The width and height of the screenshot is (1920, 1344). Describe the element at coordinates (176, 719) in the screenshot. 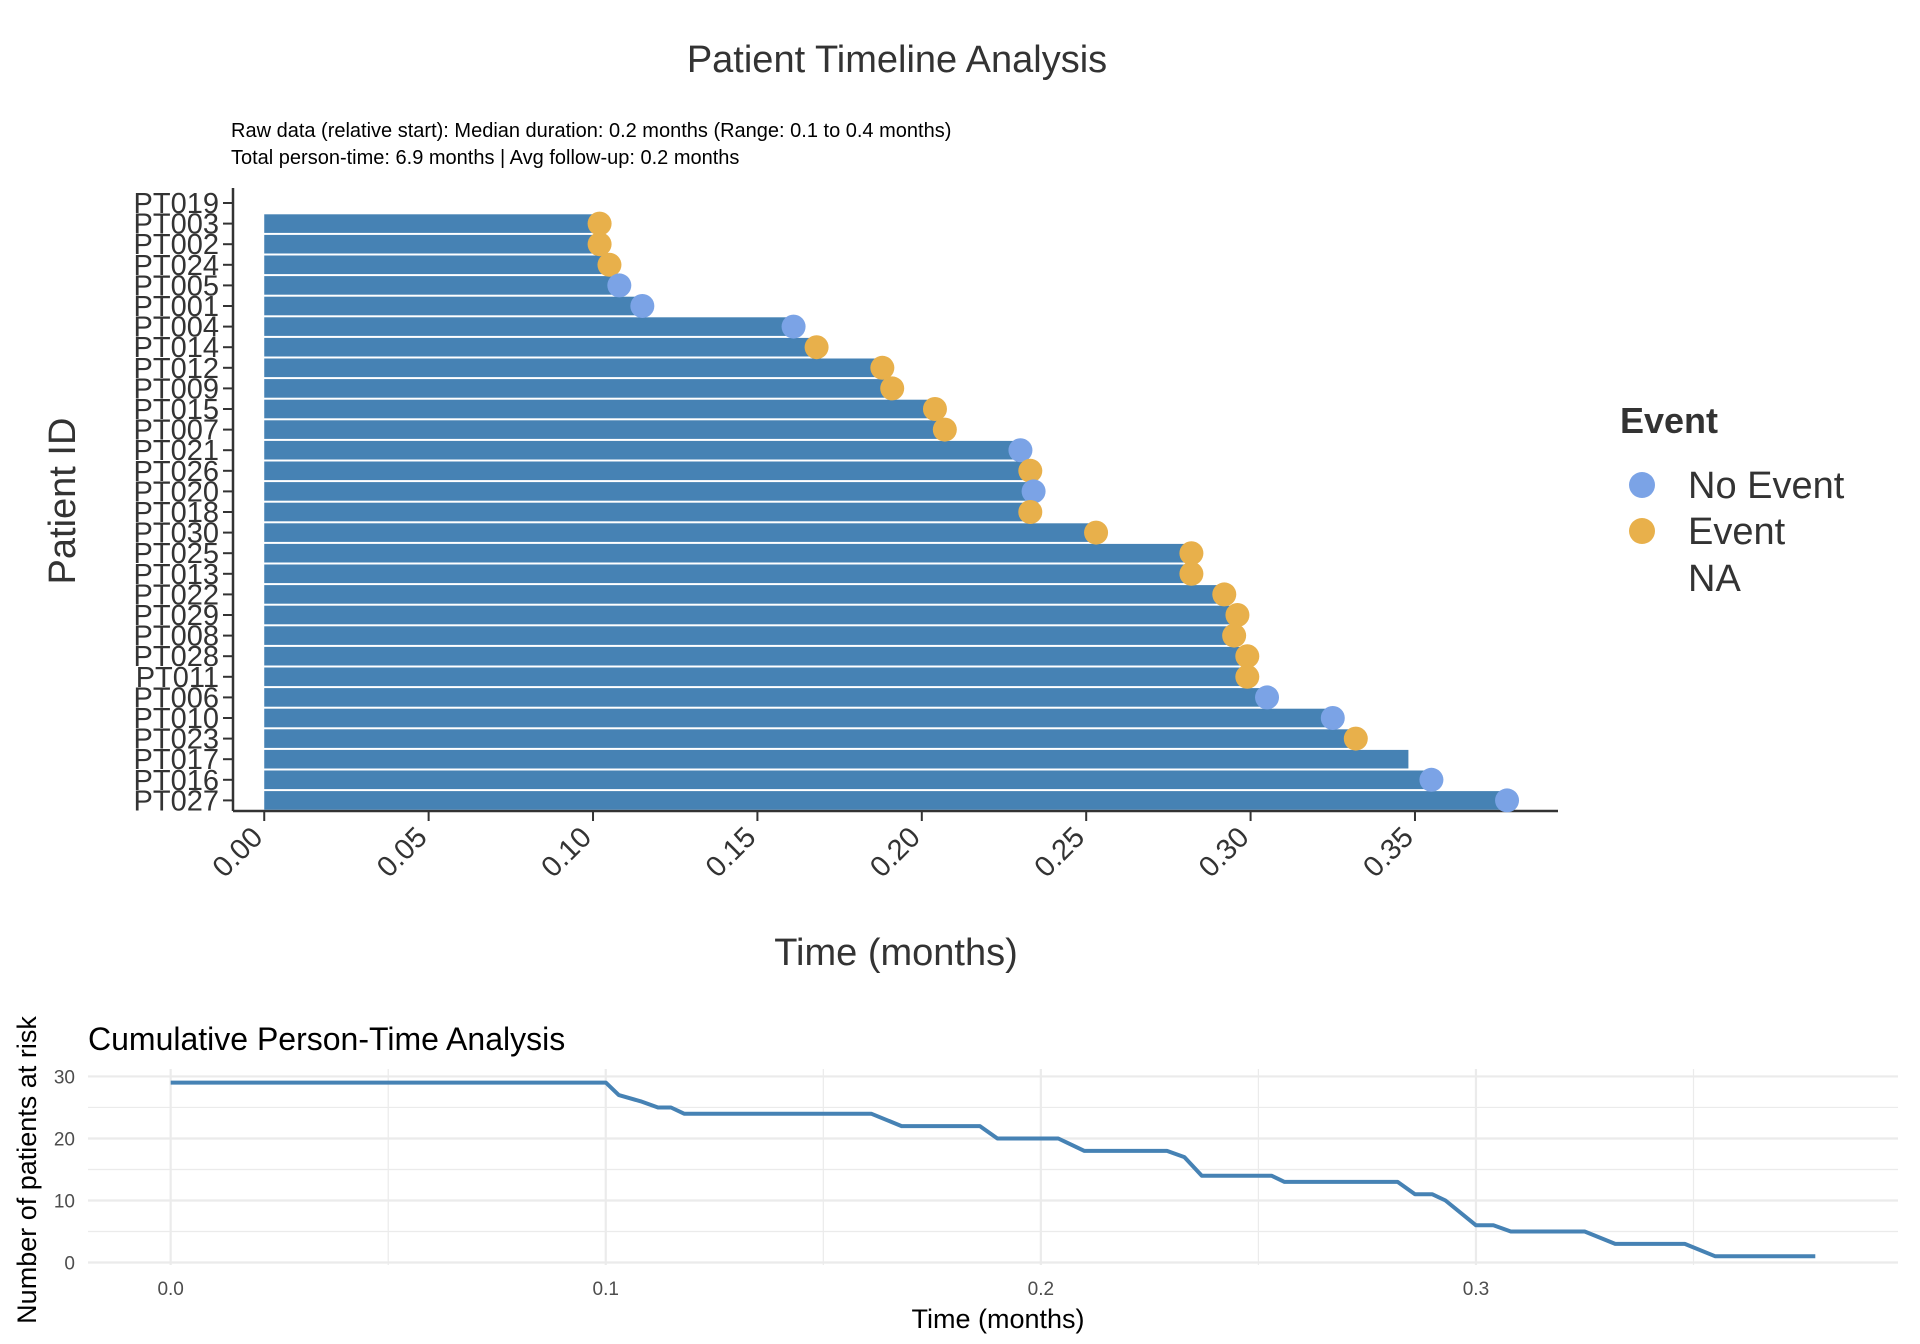

I see `main-y-tick-label: PT010` at that location.